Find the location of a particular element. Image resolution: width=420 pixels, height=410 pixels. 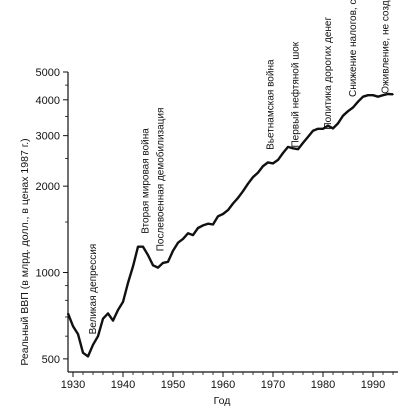

annotation-label: Великая депрессия is located at coordinates (93, 289).